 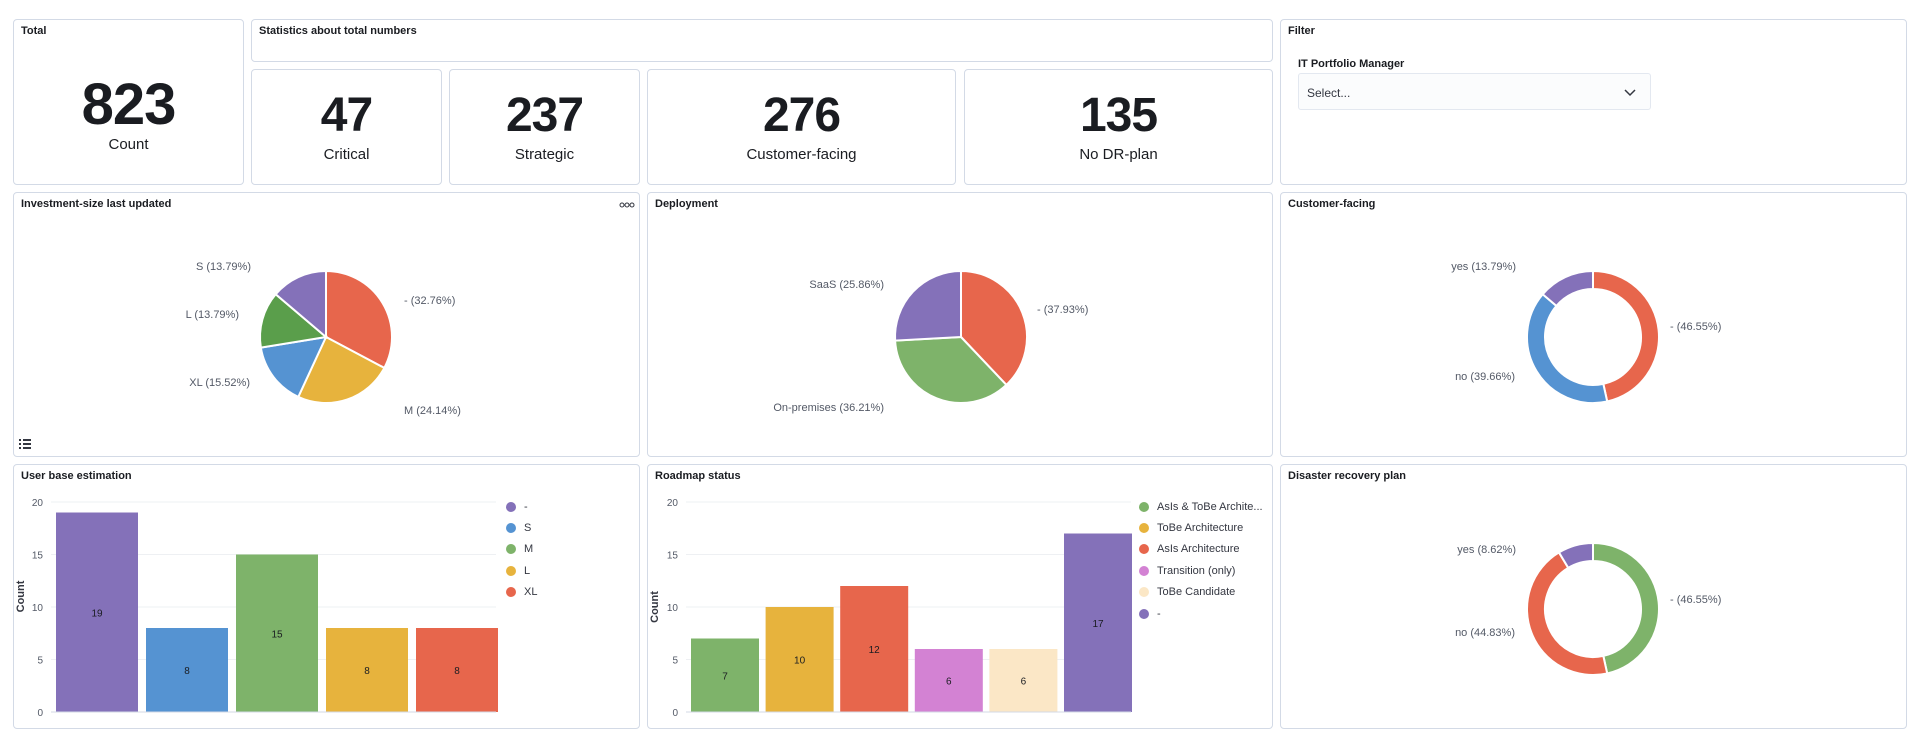 I want to click on bar-value-label: 19, so click(x=97, y=613).